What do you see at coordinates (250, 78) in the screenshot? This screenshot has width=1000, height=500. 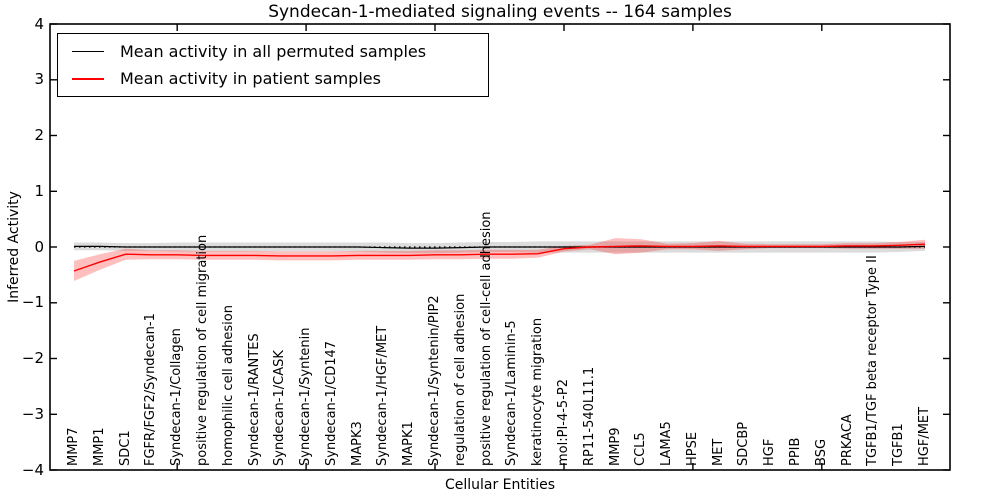 I see `legend-label-patient: Mean activity in patient samples` at bounding box center [250, 78].